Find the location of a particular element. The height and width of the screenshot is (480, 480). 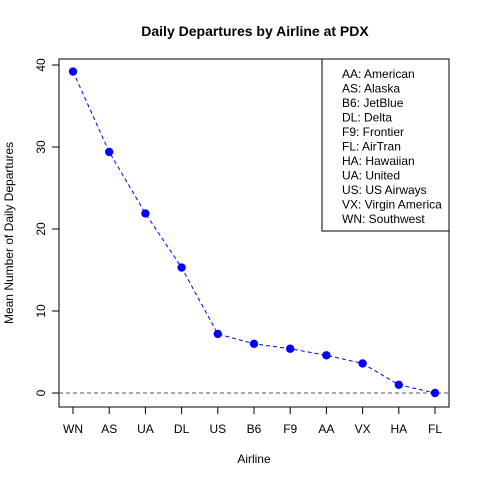

x-tick-label: B6 is located at coordinates (254, 429).